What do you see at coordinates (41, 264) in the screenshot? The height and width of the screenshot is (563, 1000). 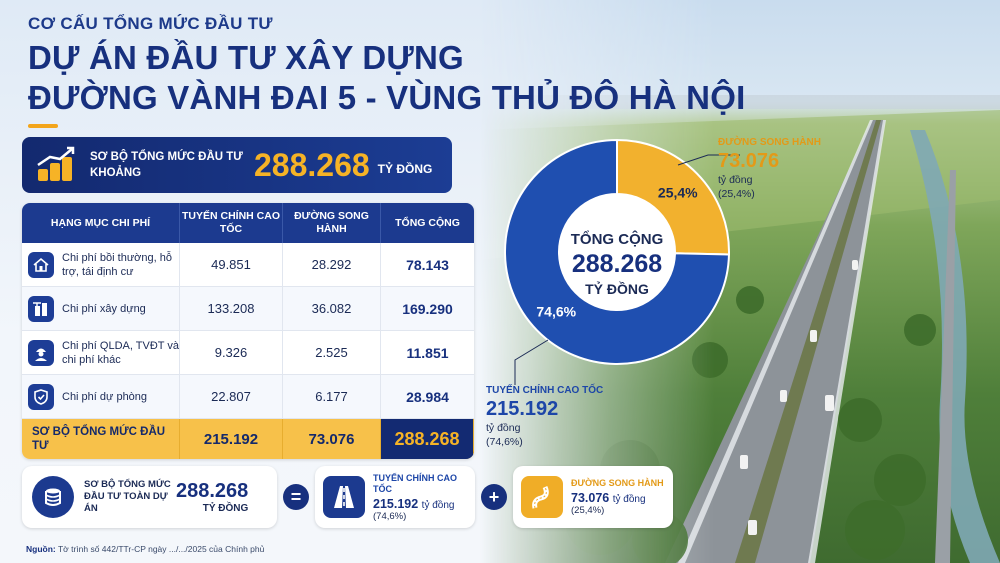 I see `house-icon` at bounding box center [41, 264].